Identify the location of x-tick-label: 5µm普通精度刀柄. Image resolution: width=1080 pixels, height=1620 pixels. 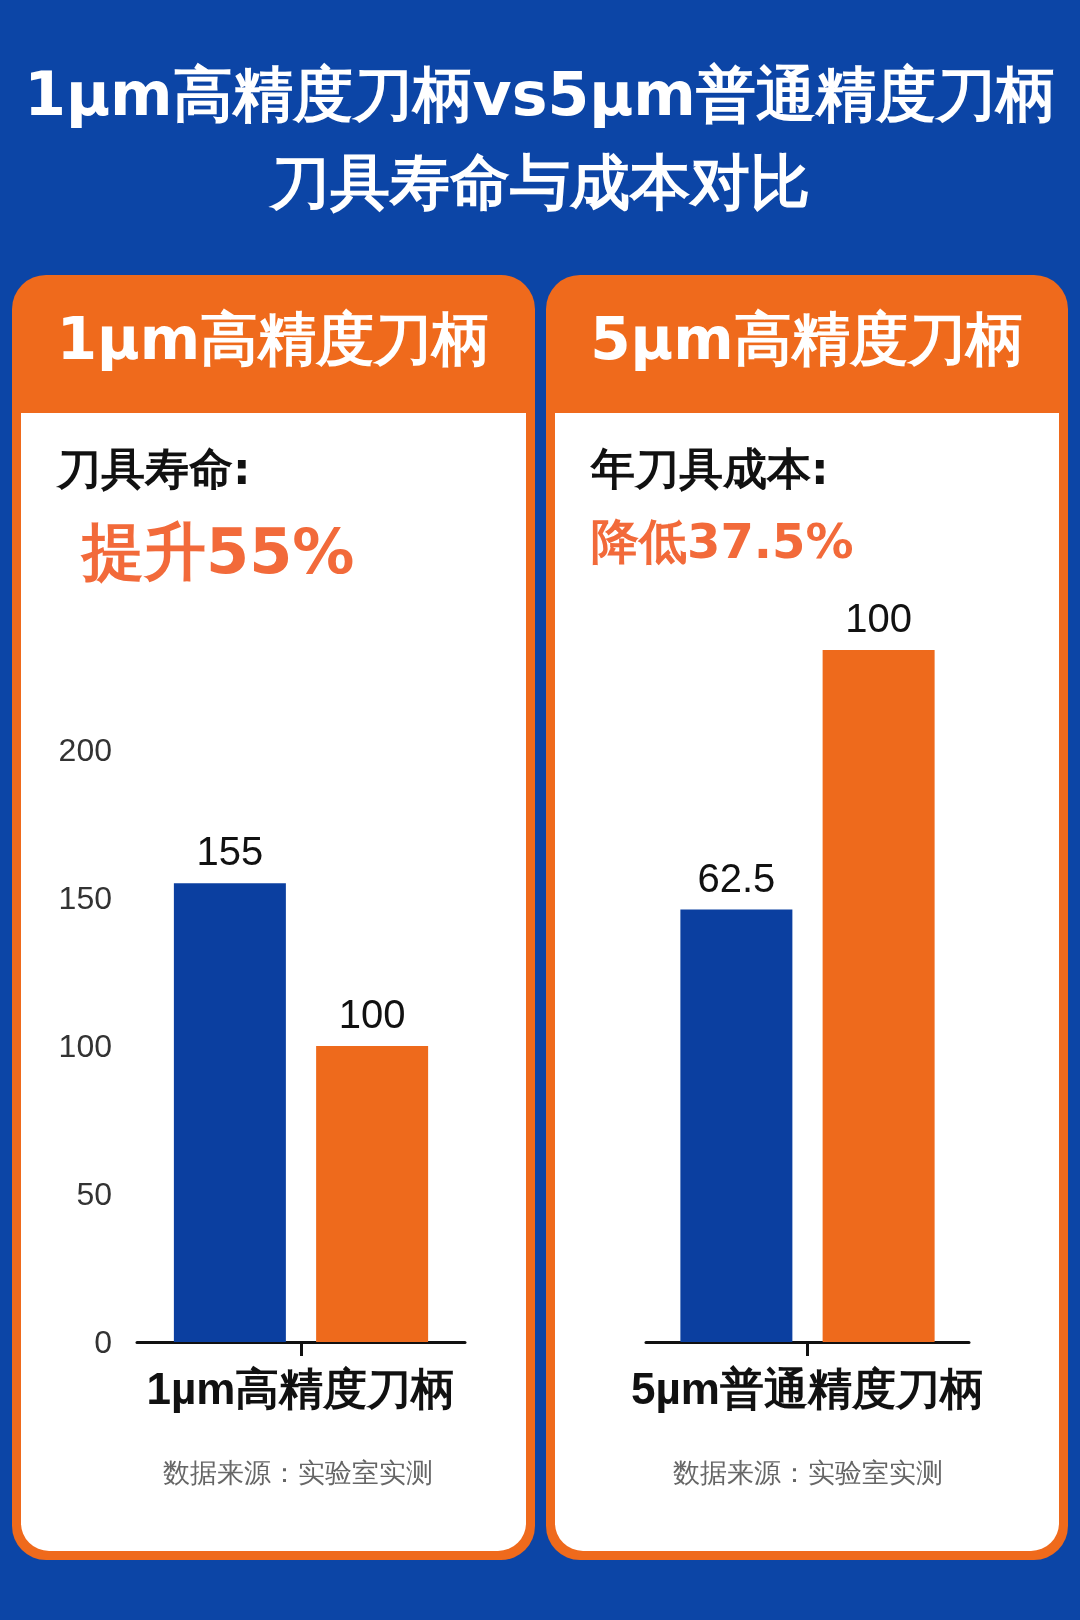
(807, 1388).